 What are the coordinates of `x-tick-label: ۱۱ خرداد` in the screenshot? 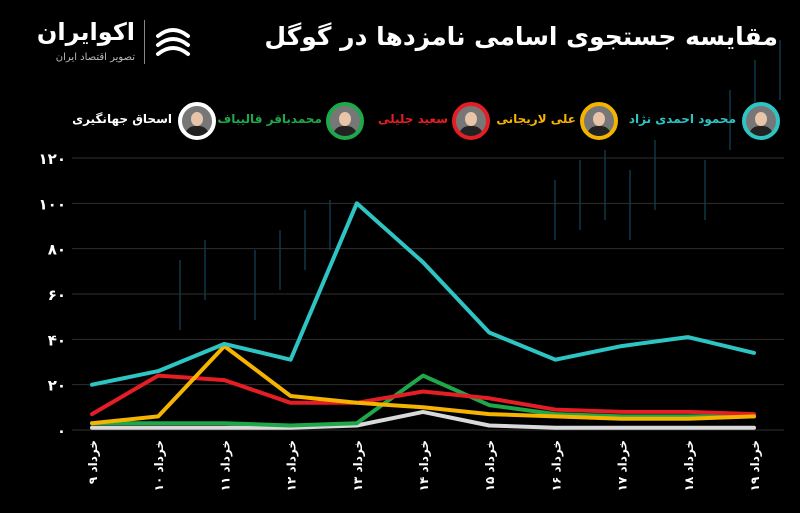 It's located at (225, 465).